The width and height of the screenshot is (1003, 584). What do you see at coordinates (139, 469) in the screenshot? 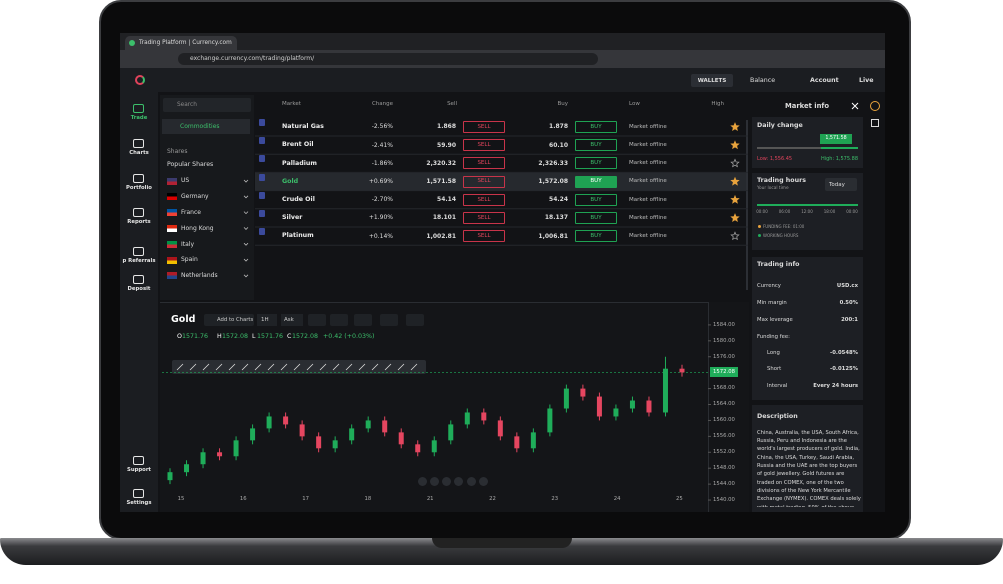
I see `sidebar-item: Support` at bounding box center [139, 469].